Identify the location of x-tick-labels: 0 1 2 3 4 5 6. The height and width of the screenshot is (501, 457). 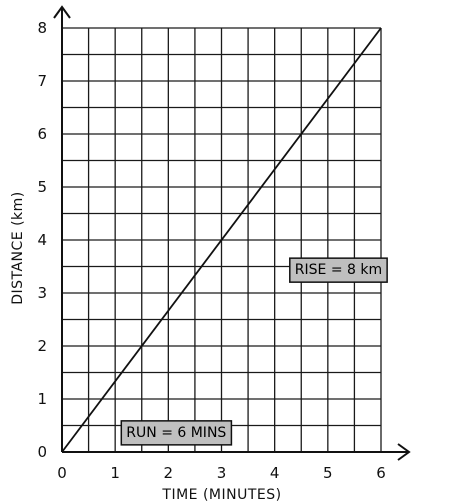
(221, 473).